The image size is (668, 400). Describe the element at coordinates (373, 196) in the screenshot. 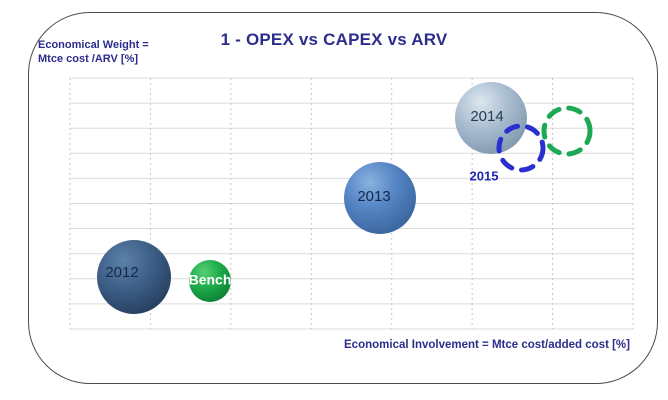

I see `bubble-label-2013: 2013` at that location.